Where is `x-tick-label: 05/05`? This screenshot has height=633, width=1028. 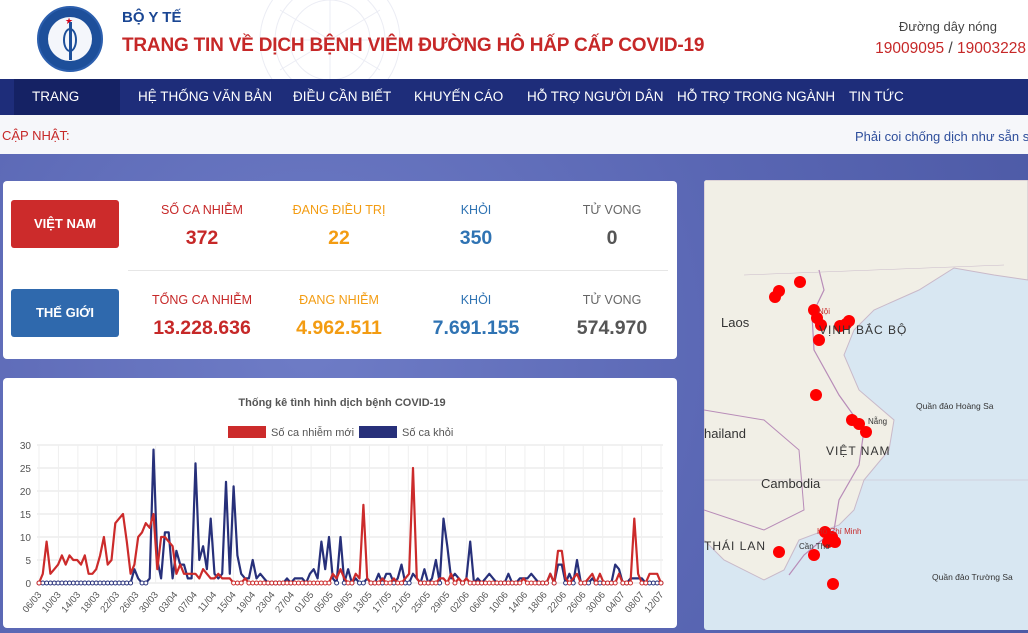
x-tick-label: 05/05 is located at coordinates (324, 602).